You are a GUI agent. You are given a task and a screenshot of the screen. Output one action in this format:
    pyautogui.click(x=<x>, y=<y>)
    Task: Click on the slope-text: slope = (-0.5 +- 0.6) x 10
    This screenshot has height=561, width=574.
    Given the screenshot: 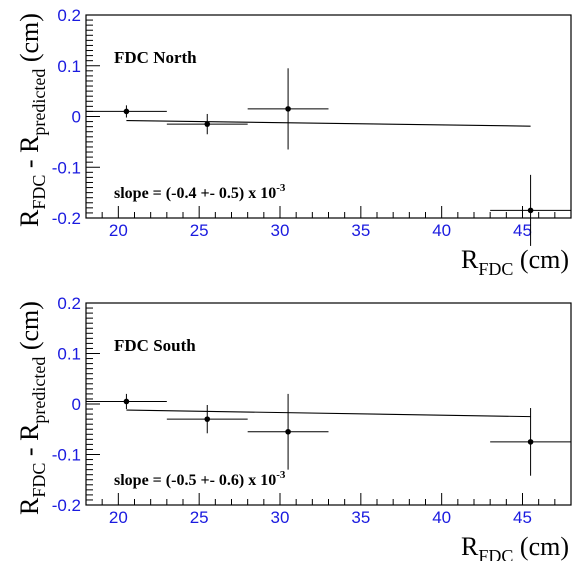 What is the action you would take?
    pyautogui.click(x=195, y=480)
    